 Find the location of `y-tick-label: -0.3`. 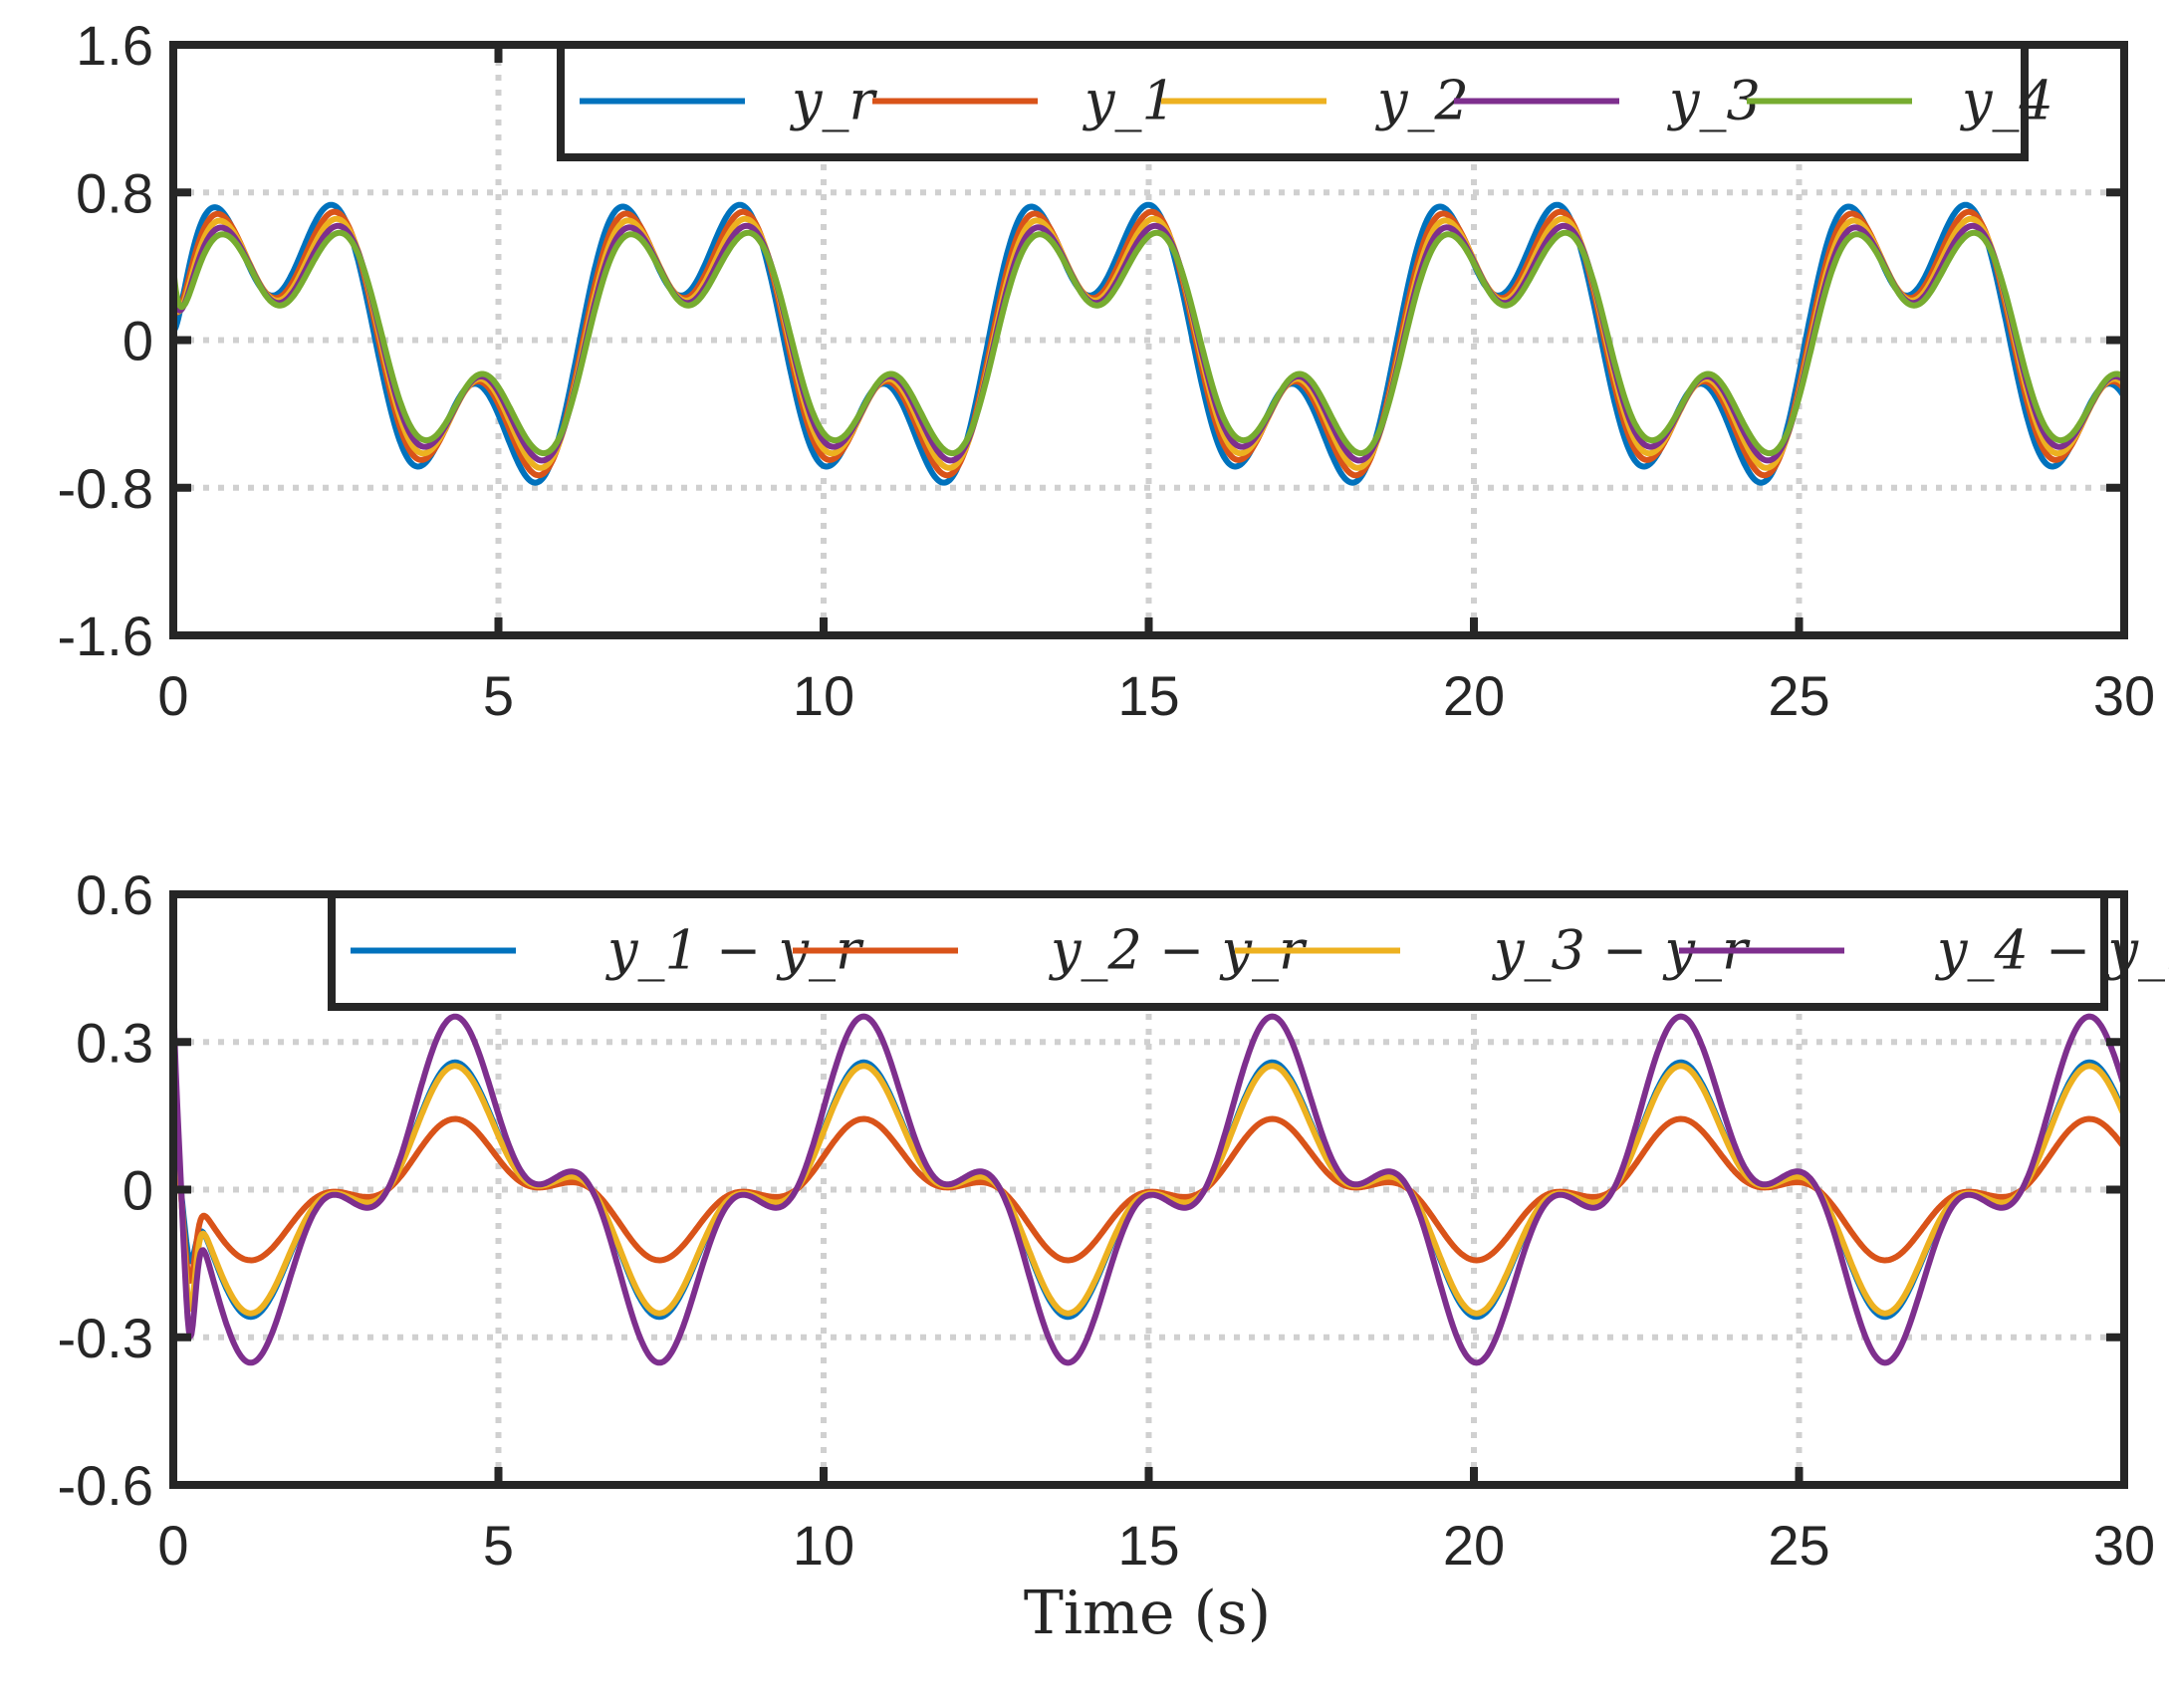

y-tick-label: -0.3 is located at coordinates (106, 1338).